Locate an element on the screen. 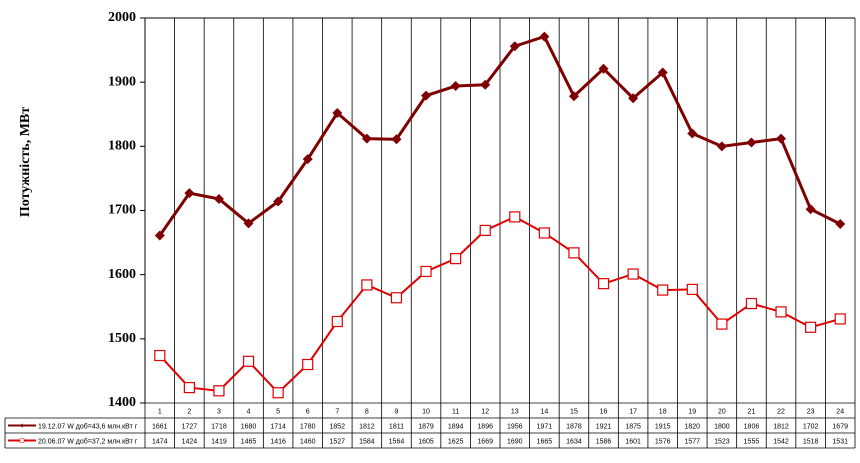  table-value: 1542 is located at coordinates (781, 441).